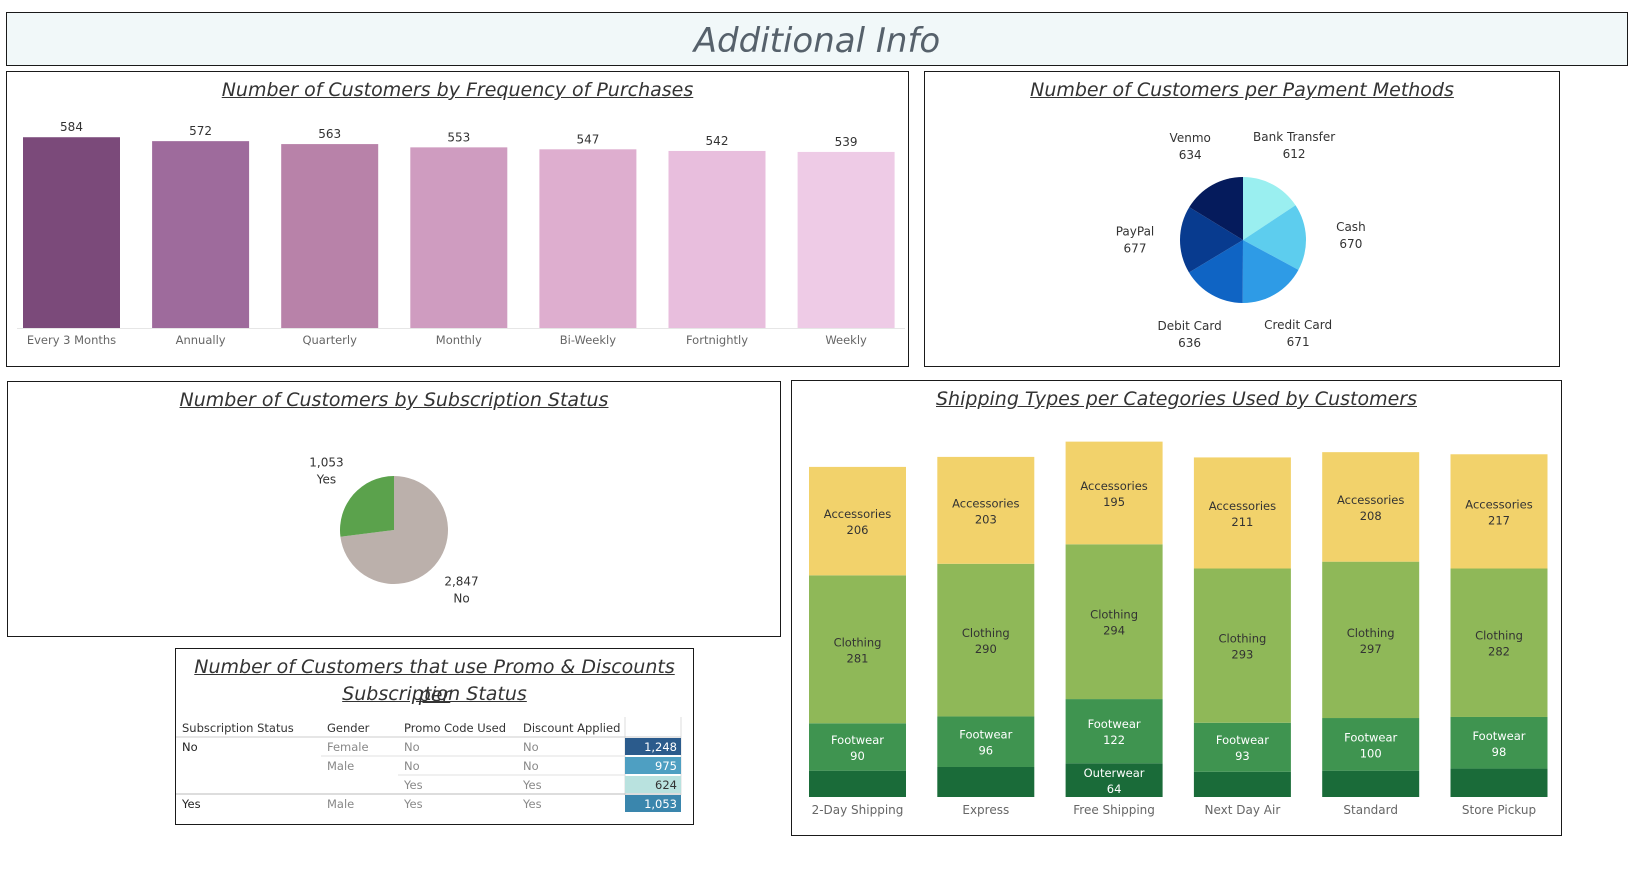 Image resolution: width=1637 pixels, height=883 pixels. What do you see at coordinates (1371, 516) in the screenshot?
I see `segment-value-label: 208` at bounding box center [1371, 516].